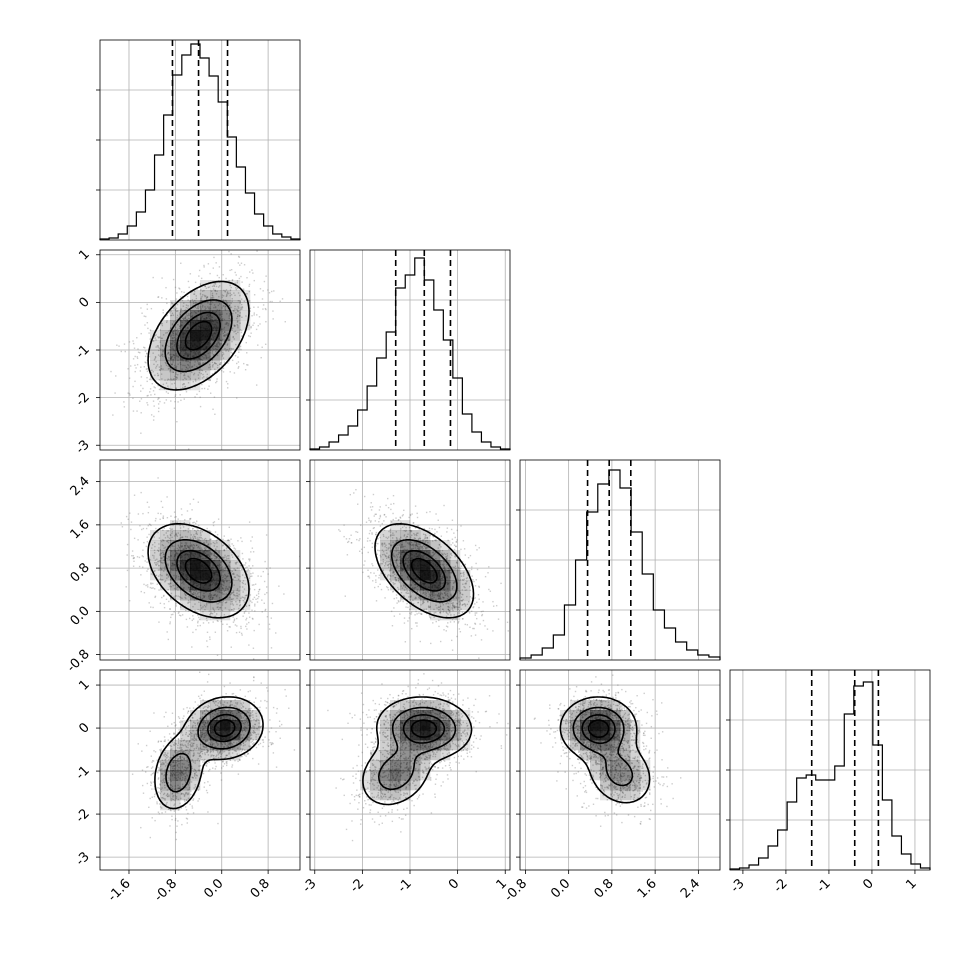  What do you see at coordinates (410, 350) in the screenshot?
I see `panel-frame` at bounding box center [410, 350].